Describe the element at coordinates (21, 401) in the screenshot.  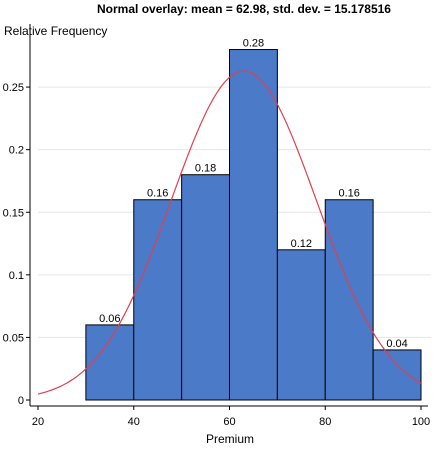
I see `y-tick-label: 0` at that location.